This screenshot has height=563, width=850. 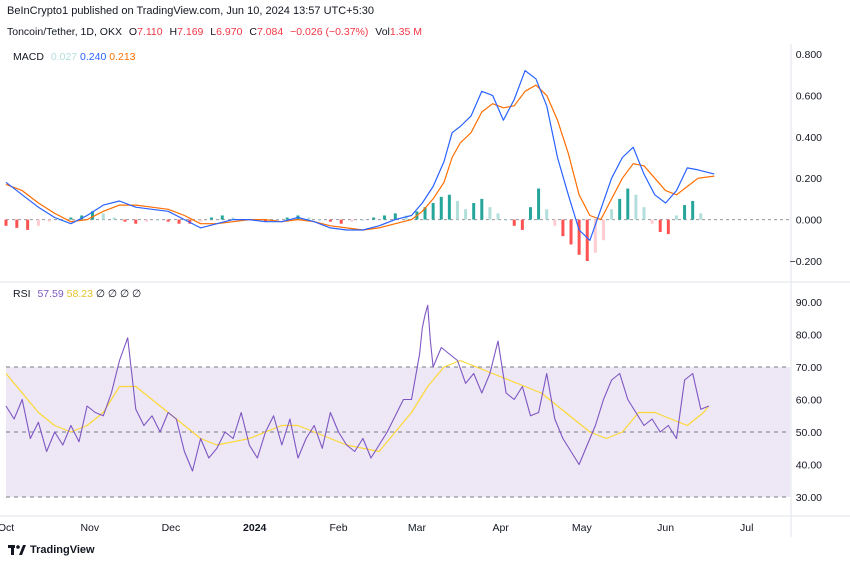 I want to click on macd-hist-value: 0.027, so click(x=64, y=57).